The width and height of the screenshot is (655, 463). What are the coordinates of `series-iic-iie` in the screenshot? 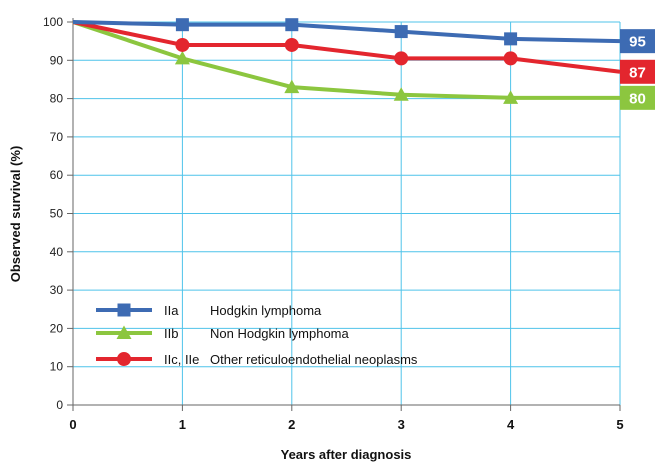 It's located at (346, 47).